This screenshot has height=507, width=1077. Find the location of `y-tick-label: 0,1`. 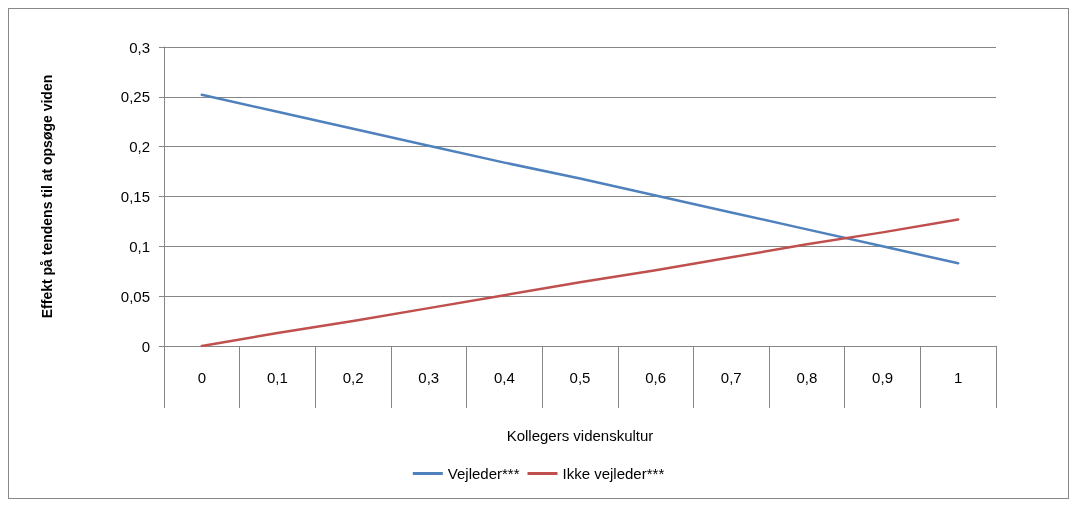

y-tick-label: 0,1 is located at coordinates (139, 246).